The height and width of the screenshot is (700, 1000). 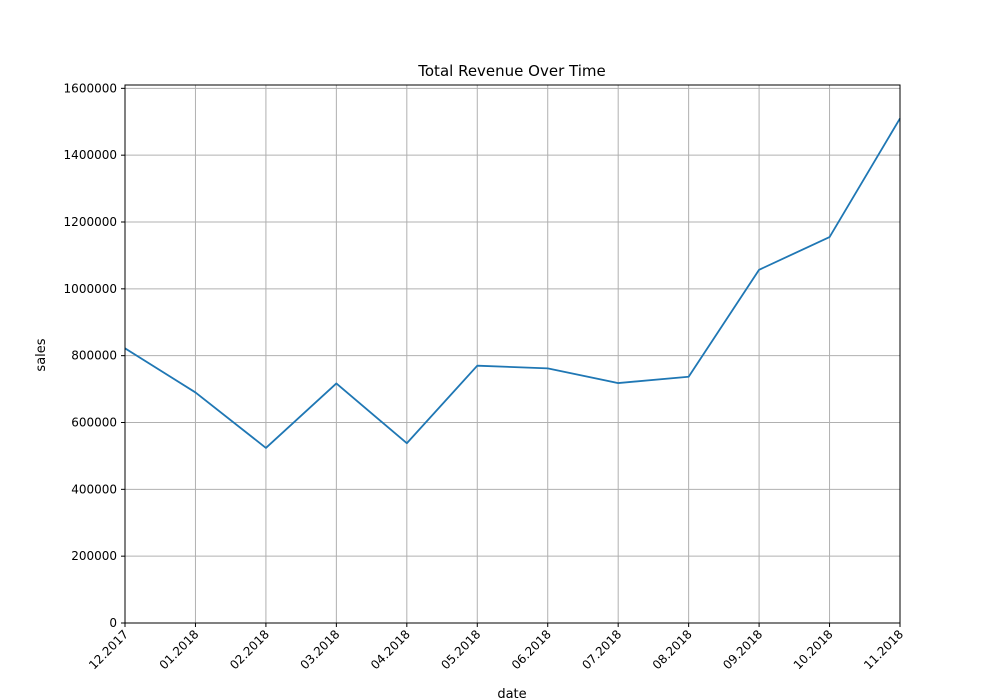 What do you see at coordinates (511, 693) in the screenshot?
I see `x-axis-label: date` at bounding box center [511, 693].